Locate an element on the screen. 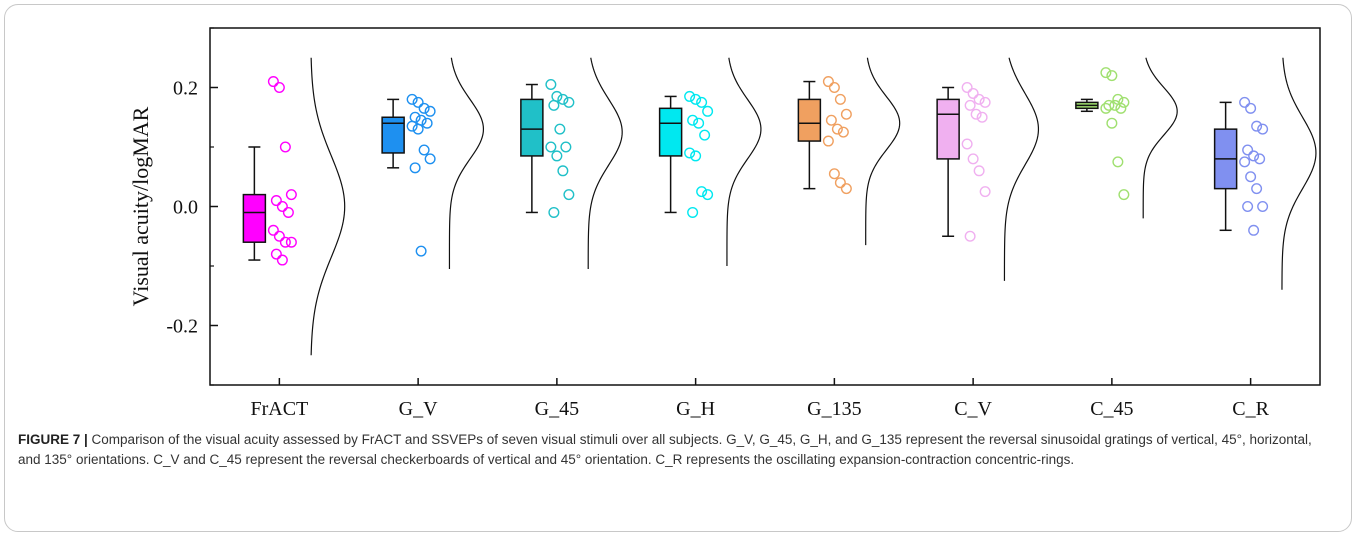 Image resolution: width=1358 pixels, height=538 pixels. x-tick-label: G_H is located at coordinates (695, 409).